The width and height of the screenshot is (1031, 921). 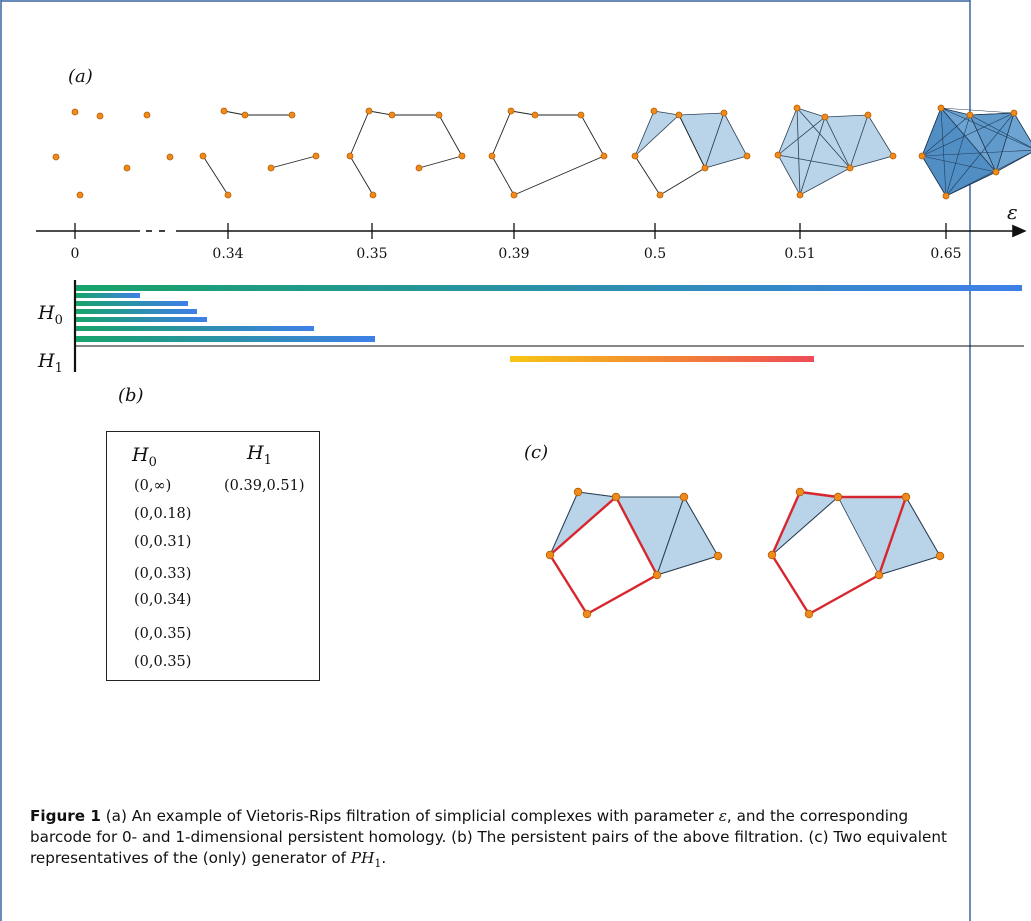 I want to click on h1-bar, so click(x=662, y=359).